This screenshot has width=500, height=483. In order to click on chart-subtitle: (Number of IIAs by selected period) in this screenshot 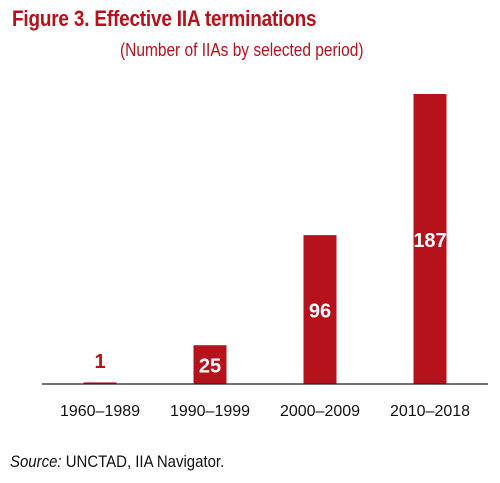, I will do `click(242, 50)`.